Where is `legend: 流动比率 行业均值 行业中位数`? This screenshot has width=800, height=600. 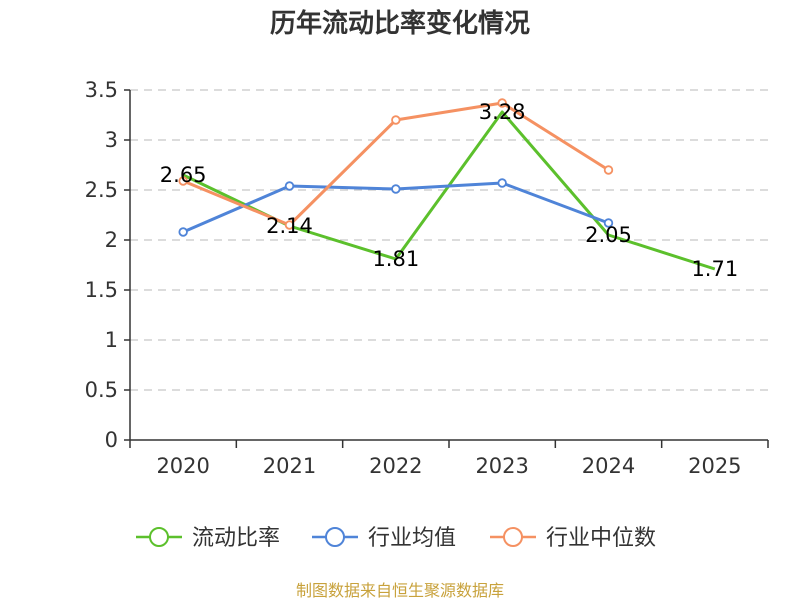
legend: 流动比率 行业均值 行业中位数 is located at coordinates (396, 538).